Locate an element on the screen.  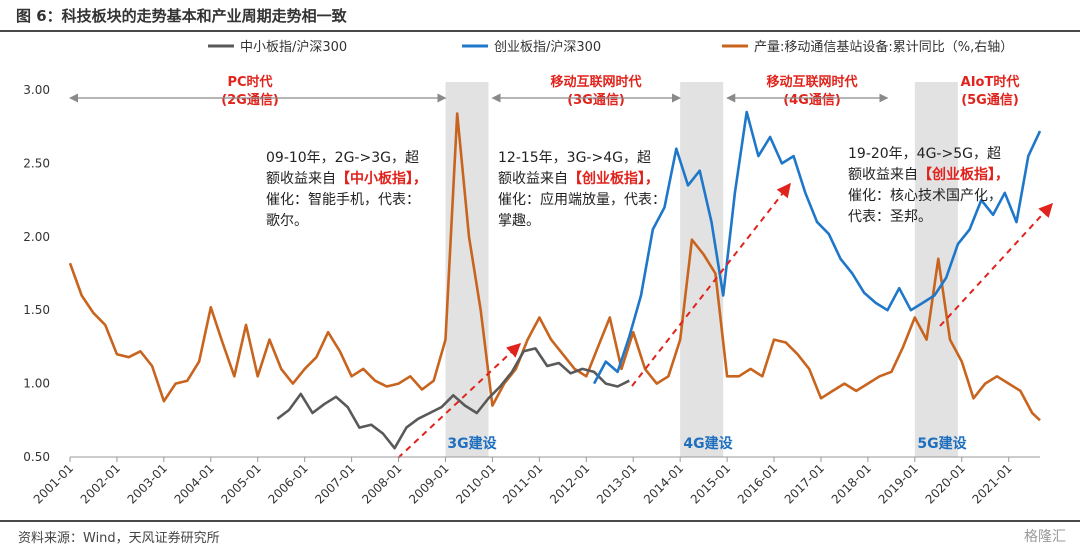
build-label: 4G建设 is located at coordinates (708, 443).